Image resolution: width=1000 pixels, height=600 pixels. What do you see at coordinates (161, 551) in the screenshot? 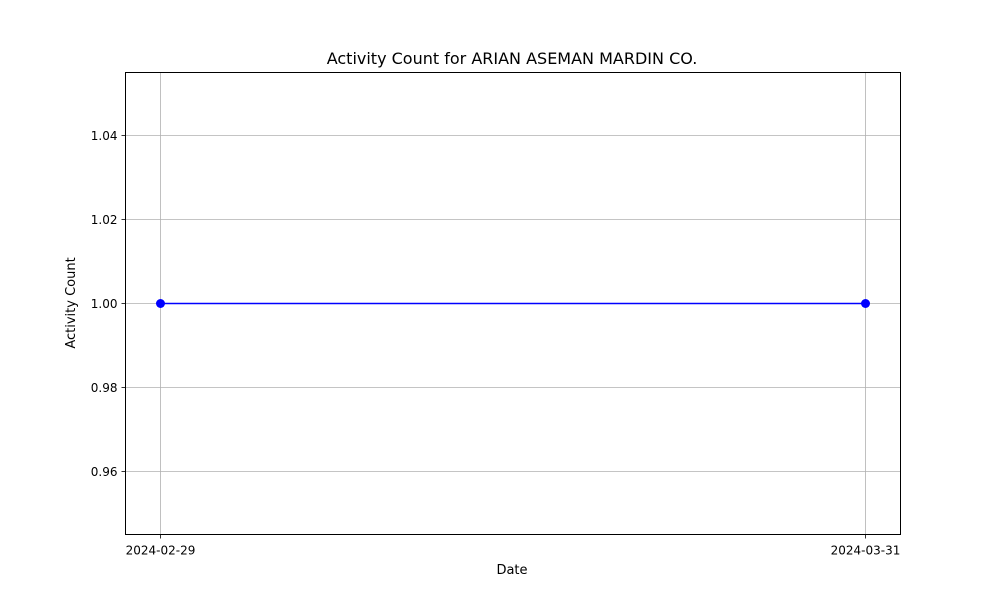
I see `x-tick-label: 2024-02-29` at bounding box center [161, 551].